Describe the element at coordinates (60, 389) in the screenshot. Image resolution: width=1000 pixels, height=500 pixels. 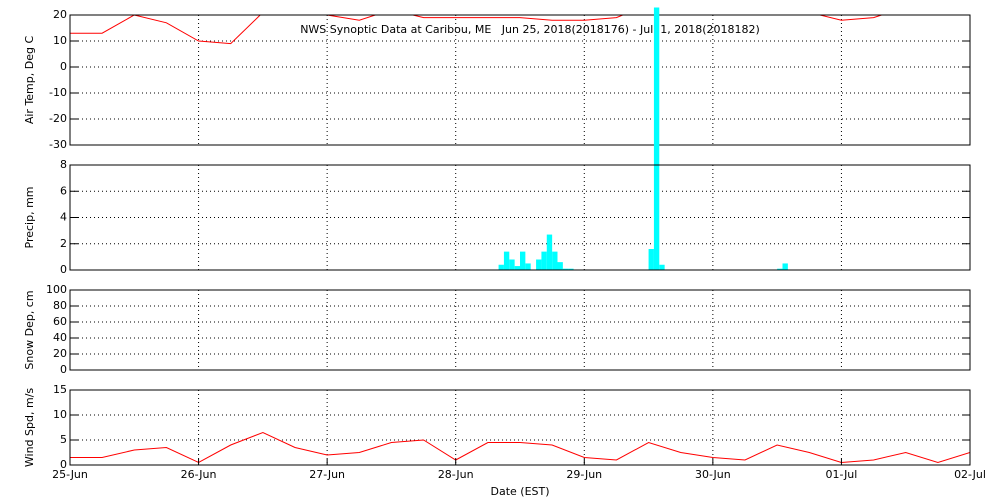
I see `y-tick-label: 15` at that location.